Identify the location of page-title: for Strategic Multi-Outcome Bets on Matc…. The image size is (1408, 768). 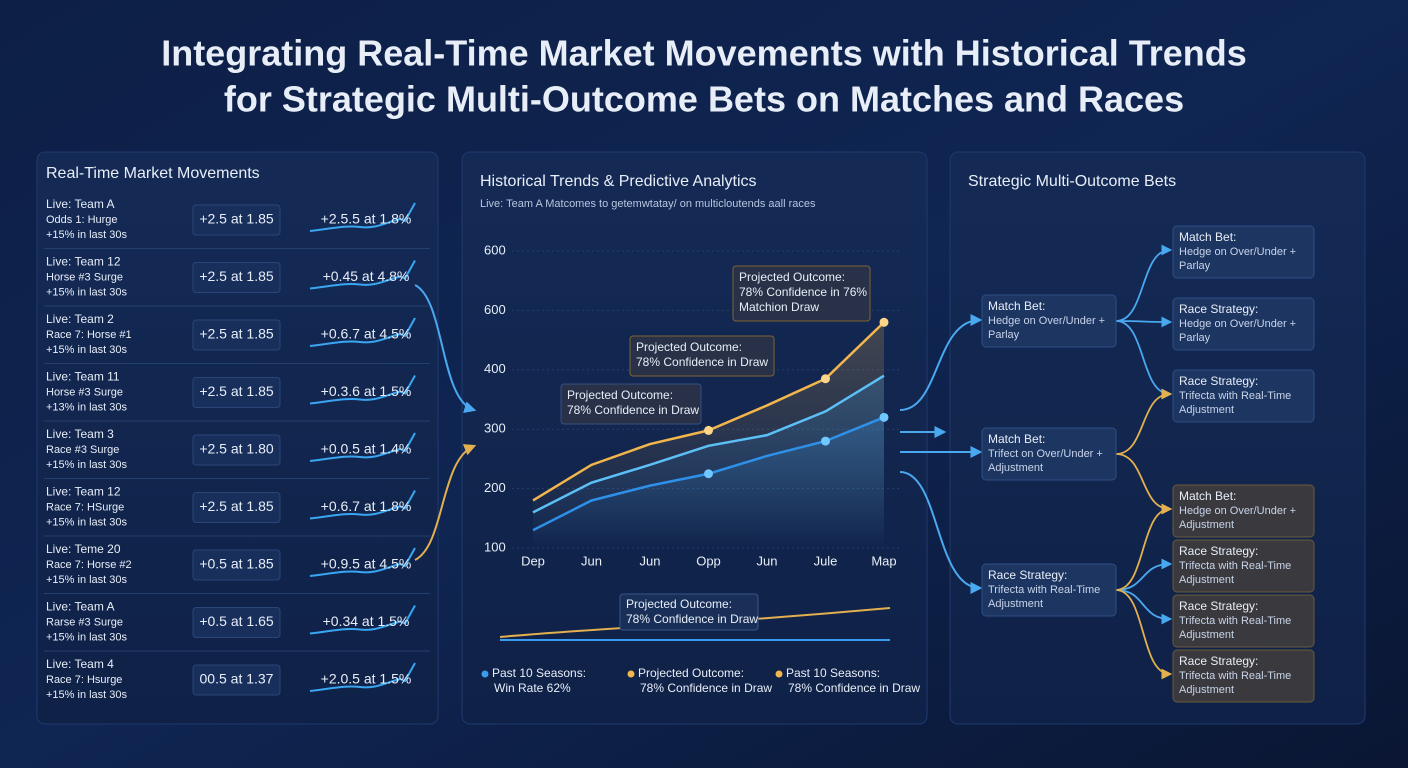
(704, 99).